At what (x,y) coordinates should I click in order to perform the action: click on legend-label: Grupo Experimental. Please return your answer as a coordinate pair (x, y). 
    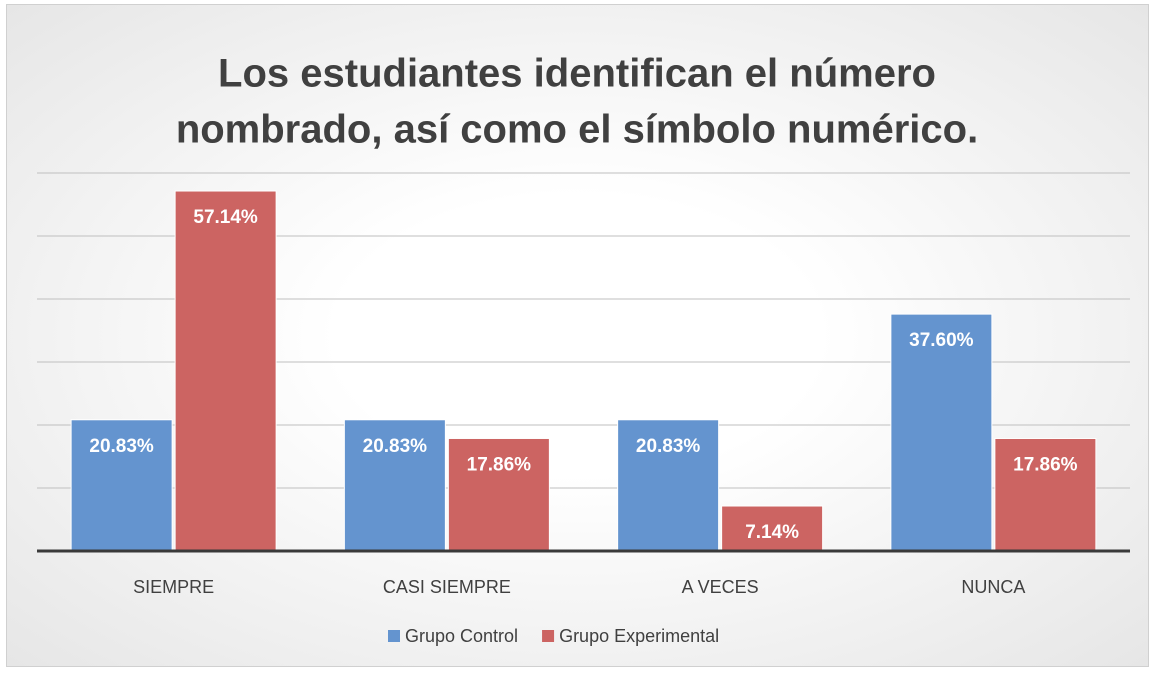
    Looking at the image, I should click on (639, 636).